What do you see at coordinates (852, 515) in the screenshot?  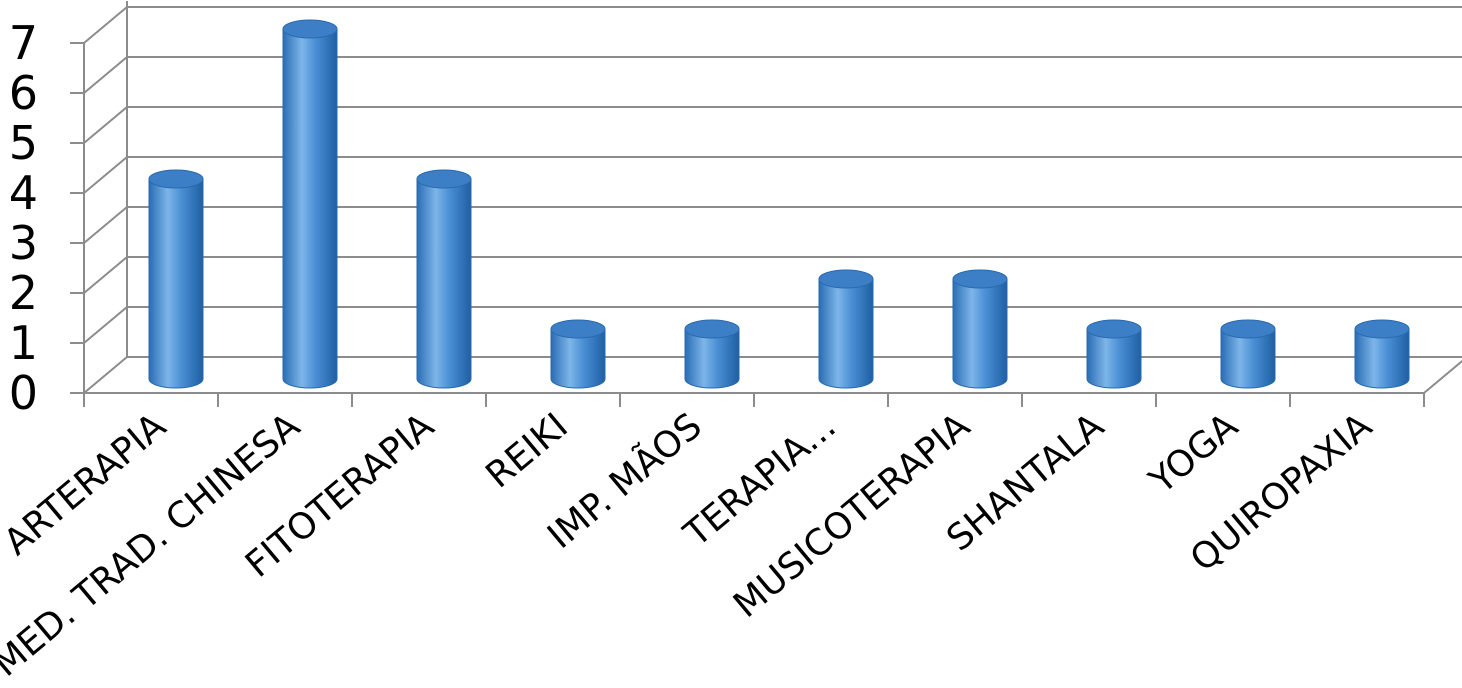 I see `x-tick-label: MUSICOTERAPIA` at bounding box center [852, 515].